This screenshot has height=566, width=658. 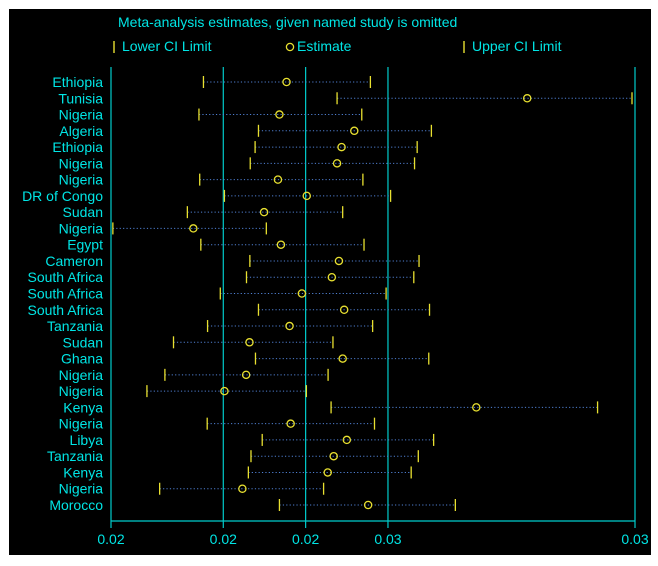 I want to click on study-row: Morocco, so click(x=252, y=505).